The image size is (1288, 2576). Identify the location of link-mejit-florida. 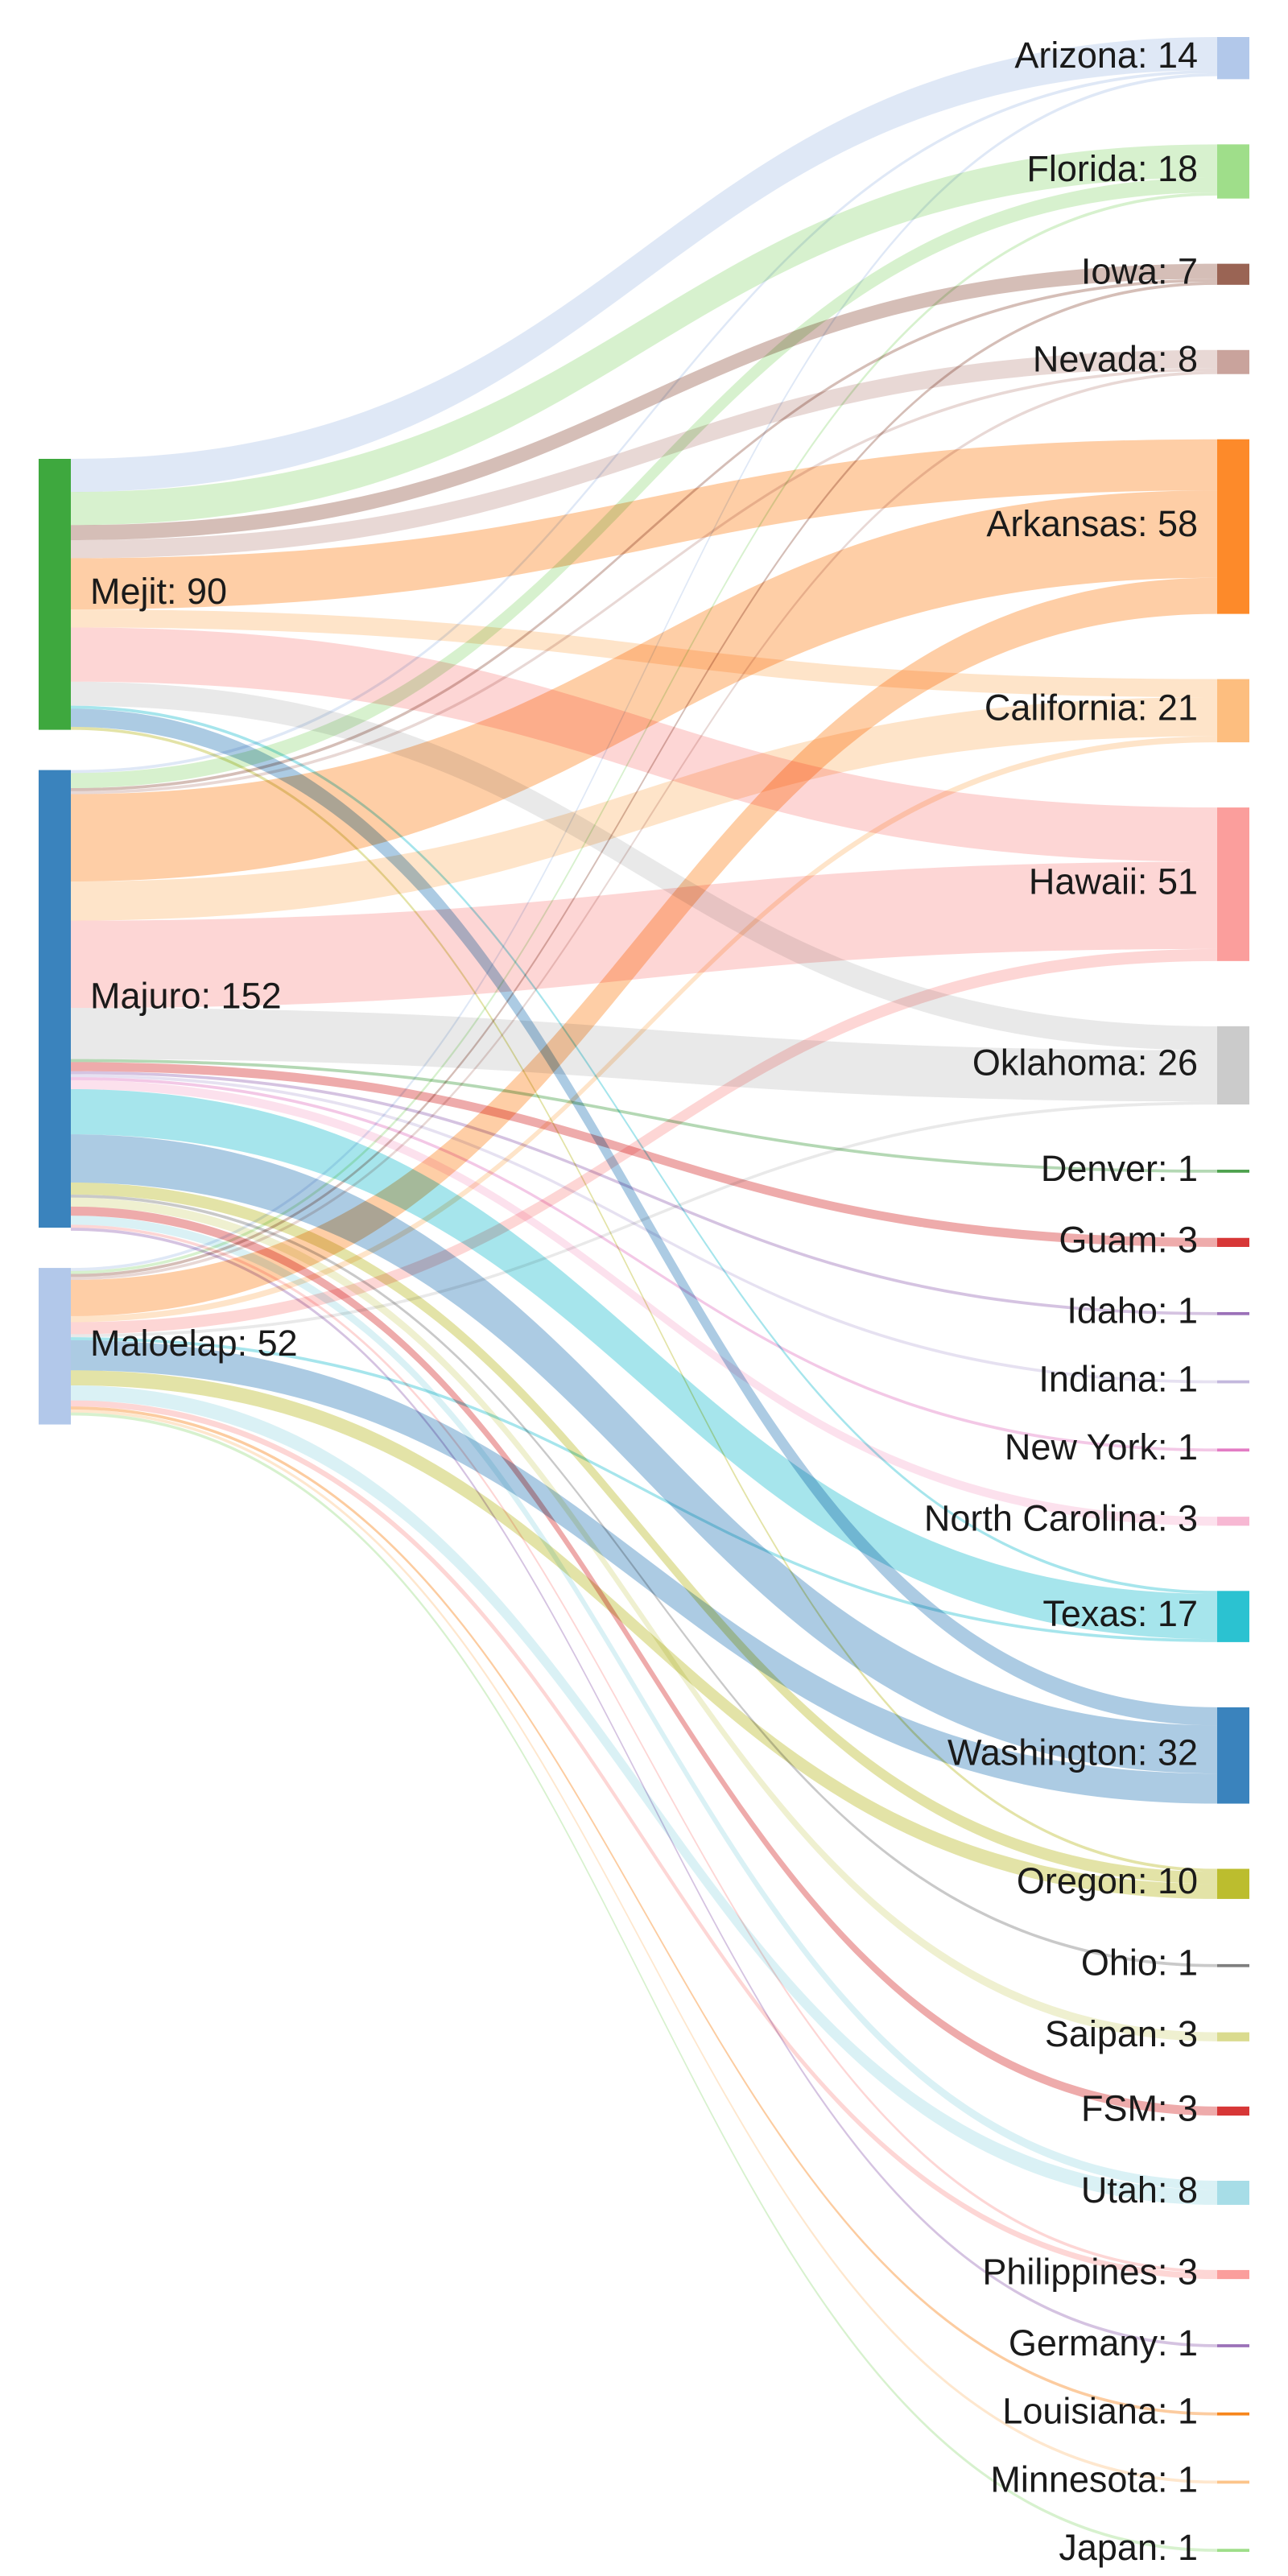
(644, 335).